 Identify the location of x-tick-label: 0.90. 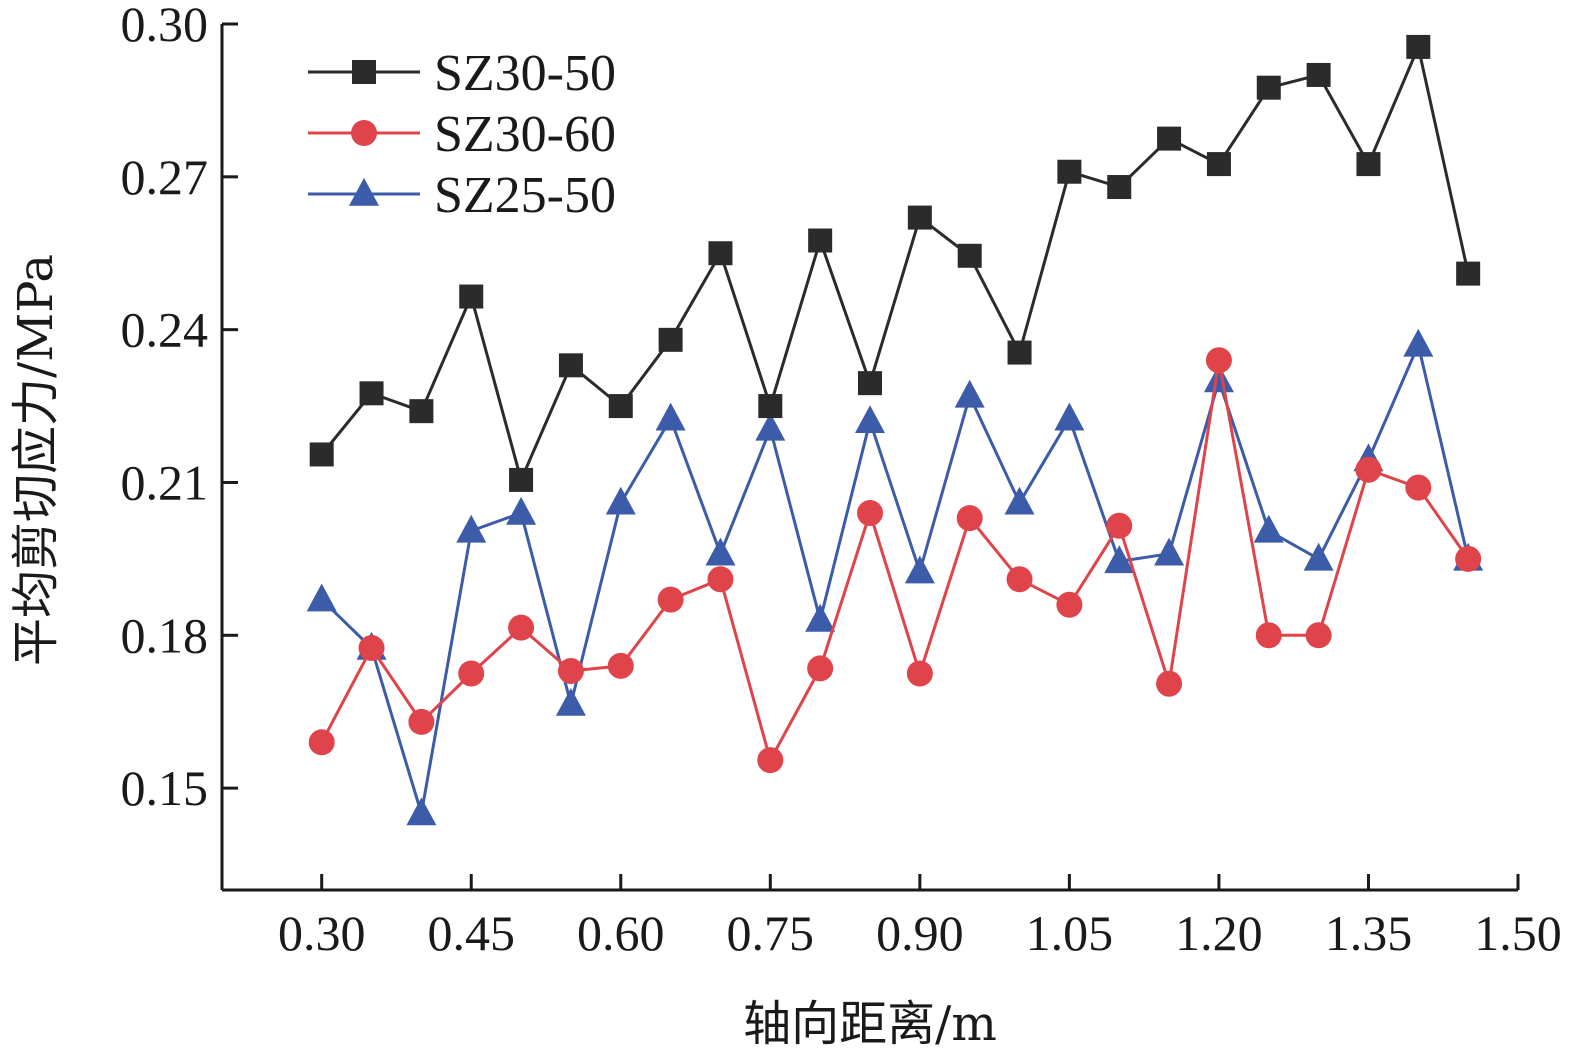
(920, 933).